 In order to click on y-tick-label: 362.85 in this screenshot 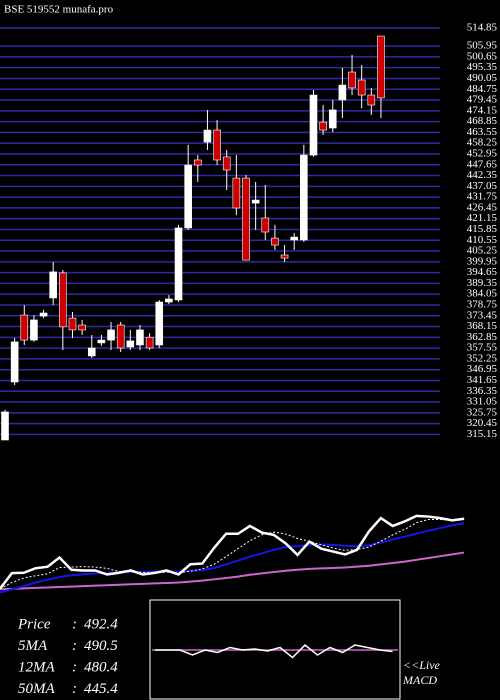, I will do `click(482, 337)`.